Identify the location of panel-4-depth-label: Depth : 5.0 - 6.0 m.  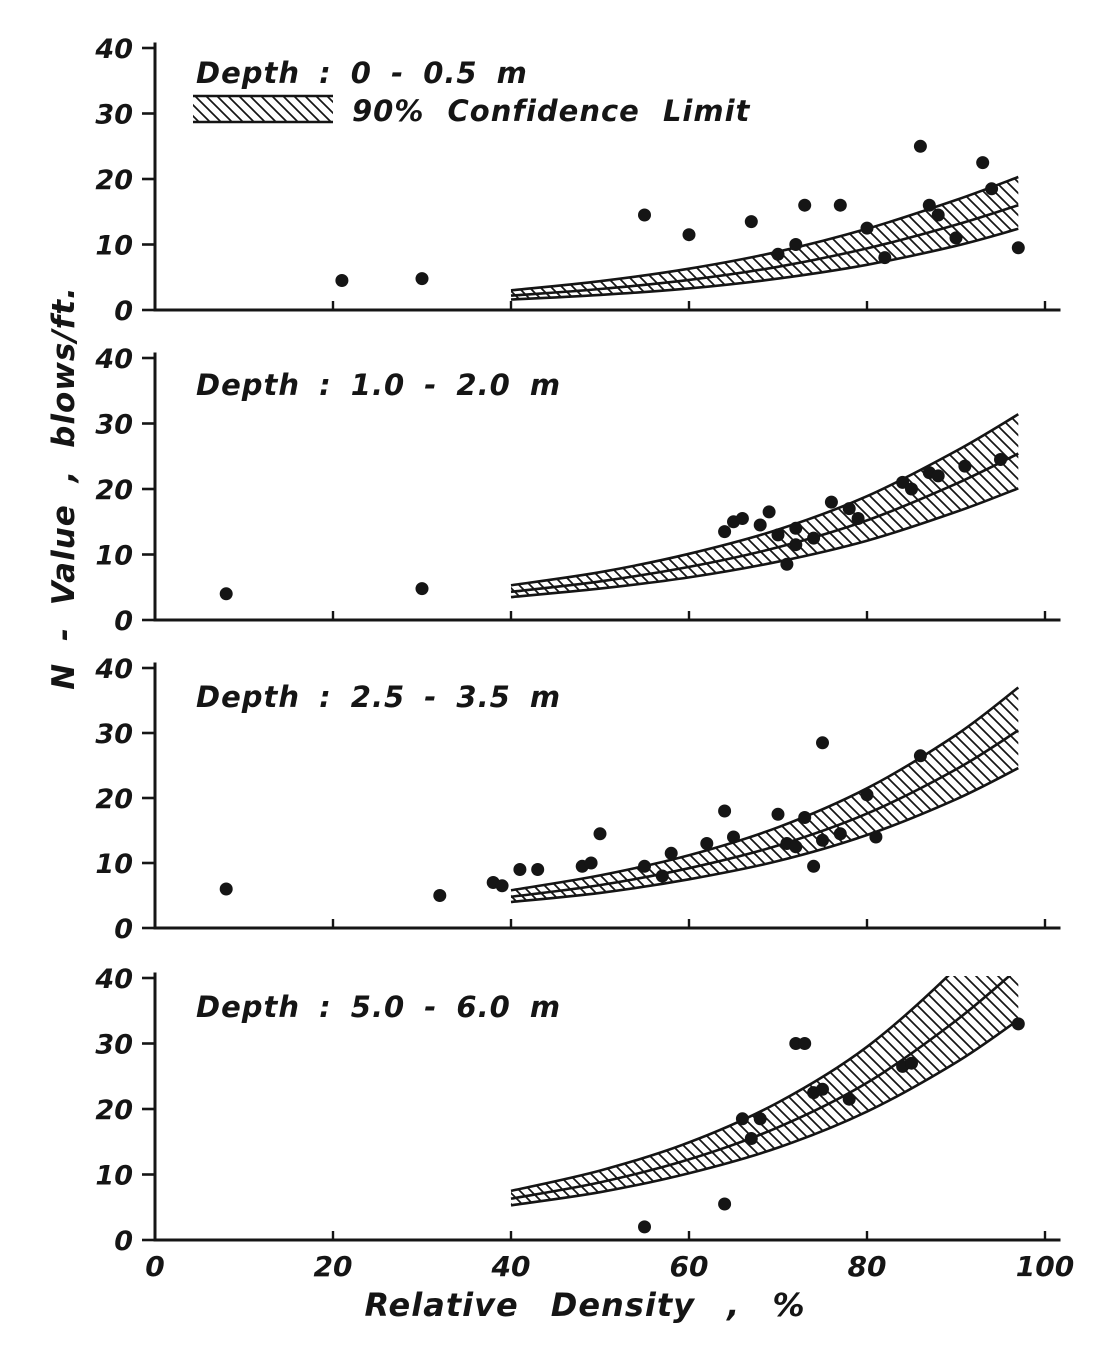
(379, 1007).